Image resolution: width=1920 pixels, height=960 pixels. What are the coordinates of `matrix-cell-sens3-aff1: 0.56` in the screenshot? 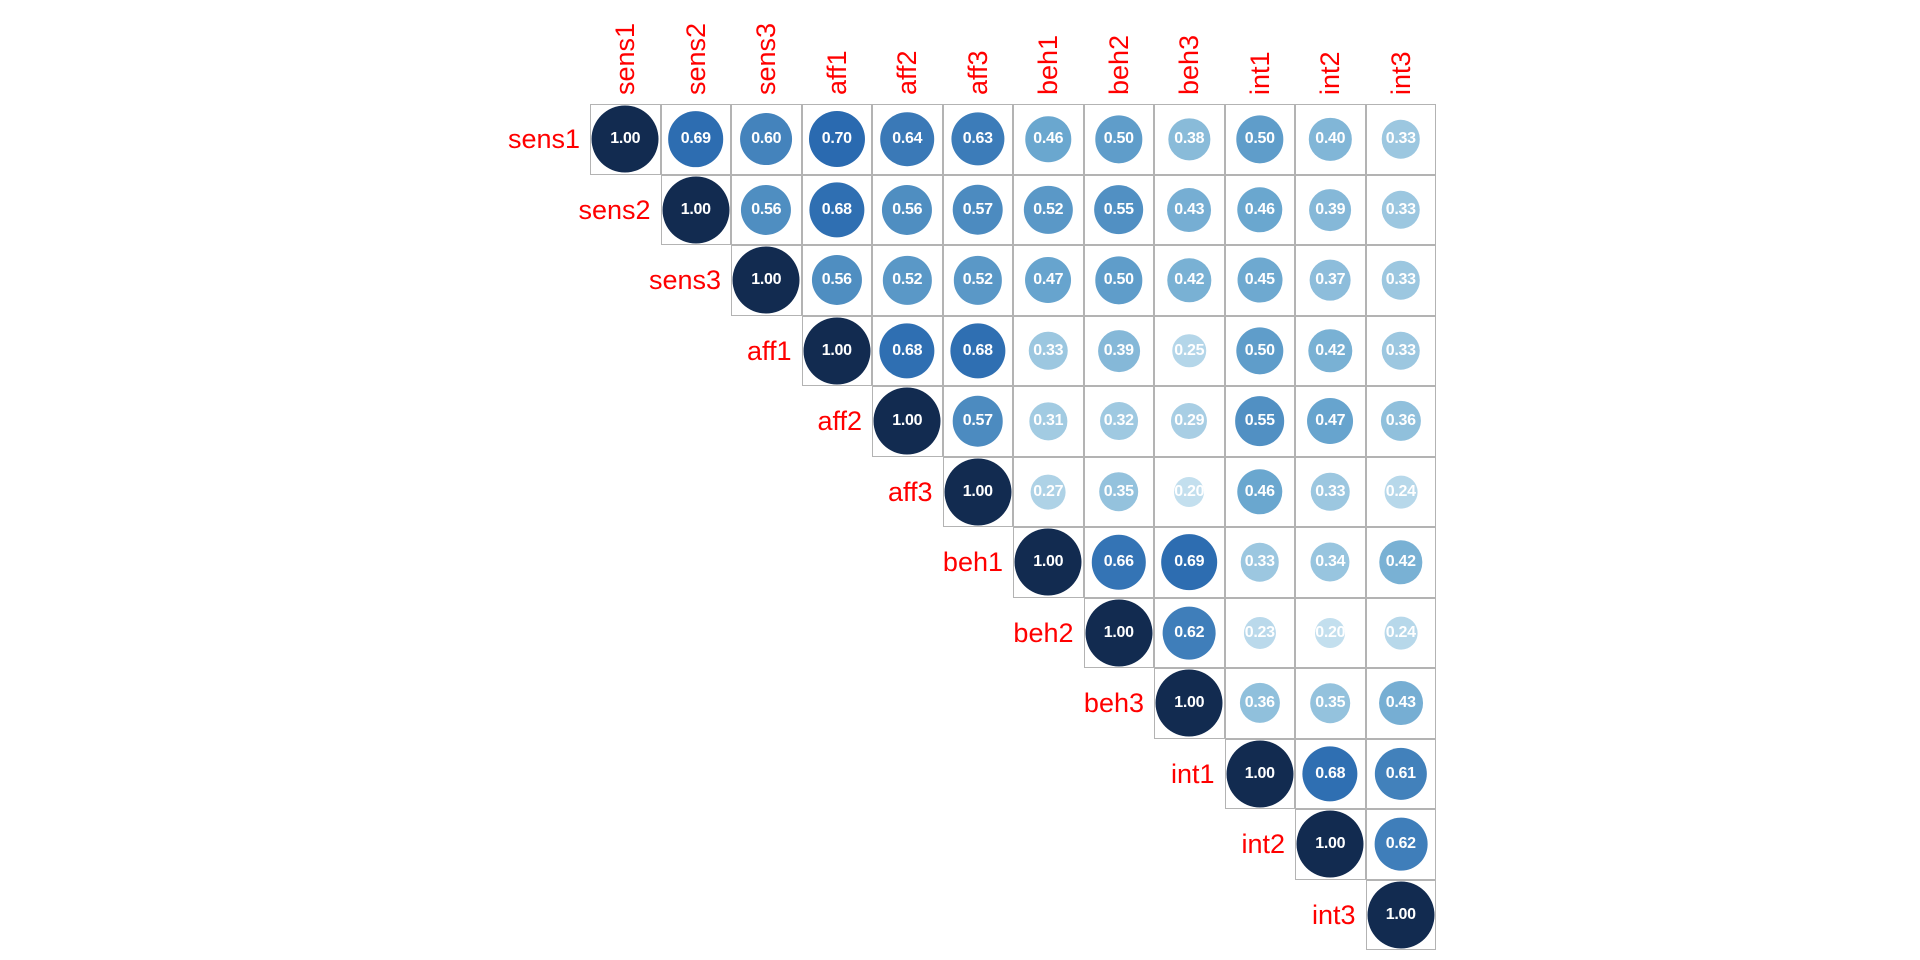 It's located at (836, 280).